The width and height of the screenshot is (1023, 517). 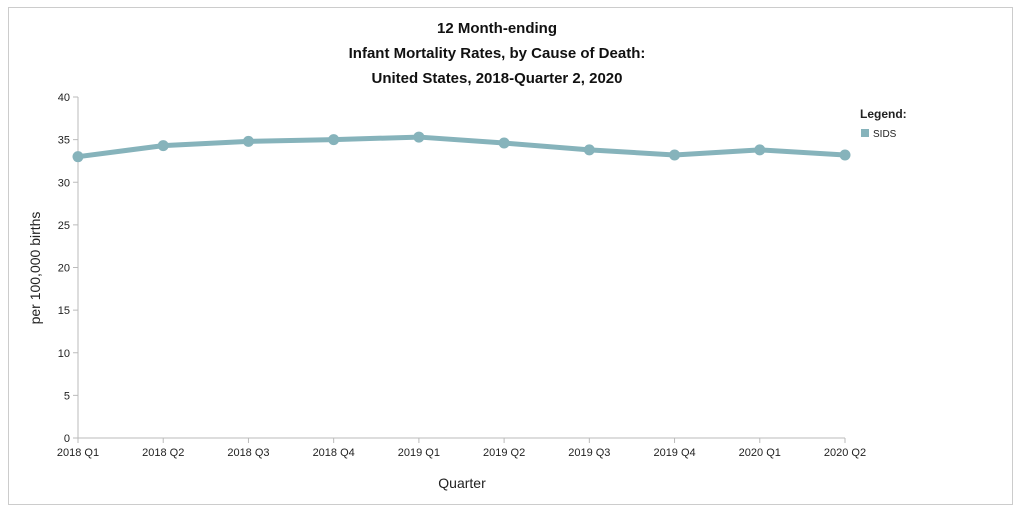 What do you see at coordinates (504, 453) in the screenshot?
I see `x-tick-label: 2019 Q2` at bounding box center [504, 453].